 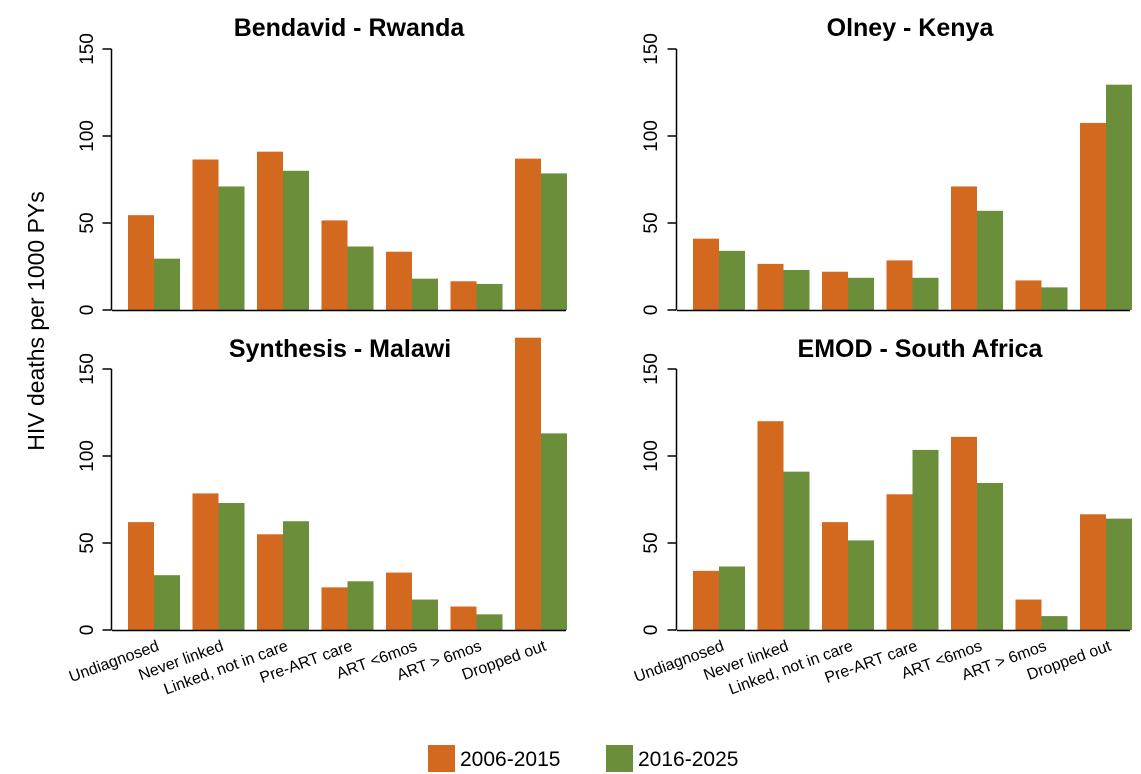 I want to click on legend-swatch-2006-2015, so click(x=441, y=758).